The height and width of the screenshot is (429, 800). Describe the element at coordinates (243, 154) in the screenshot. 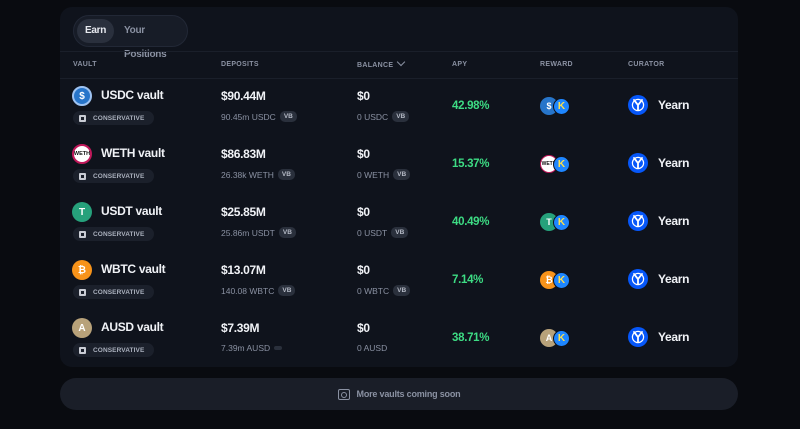

I see `deposits-value: $86.83M` at that location.